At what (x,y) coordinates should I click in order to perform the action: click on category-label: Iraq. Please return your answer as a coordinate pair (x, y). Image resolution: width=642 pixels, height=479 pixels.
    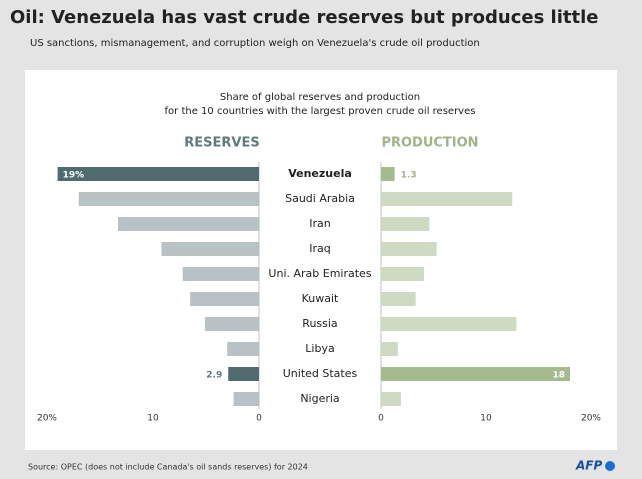
    Looking at the image, I should click on (320, 248).